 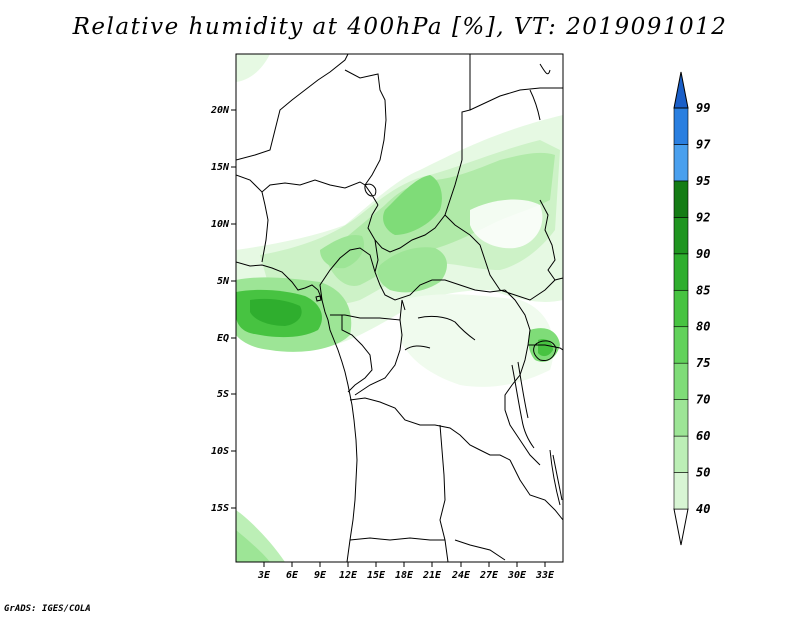 What do you see at coordinates (264, 575) in the screenshot?
I see `lon-label: 3E` at bounding box center [264, 575].